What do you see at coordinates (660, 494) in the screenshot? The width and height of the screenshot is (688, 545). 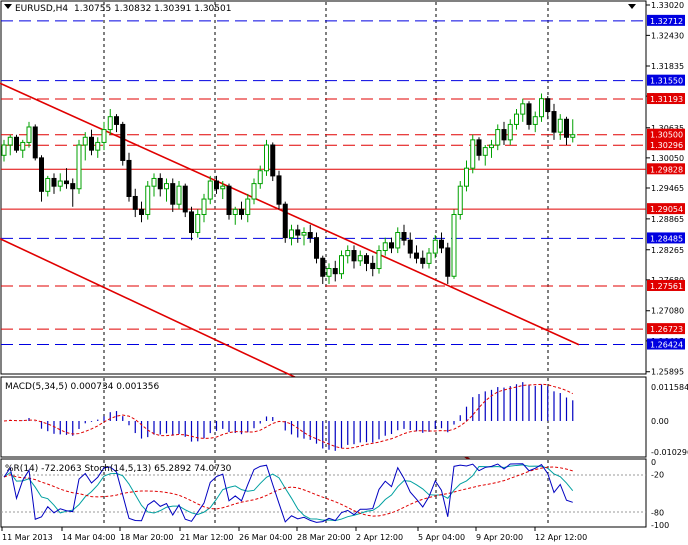 I see `oscillator-axis: 0 -20 -80 -100` at bounding box center [660, 494].